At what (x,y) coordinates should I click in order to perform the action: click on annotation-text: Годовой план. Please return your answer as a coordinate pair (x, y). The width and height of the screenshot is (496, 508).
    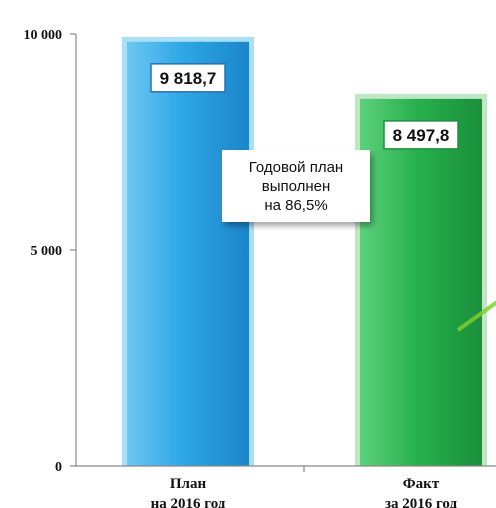
    Looking at the image, I should click on (296, 167).